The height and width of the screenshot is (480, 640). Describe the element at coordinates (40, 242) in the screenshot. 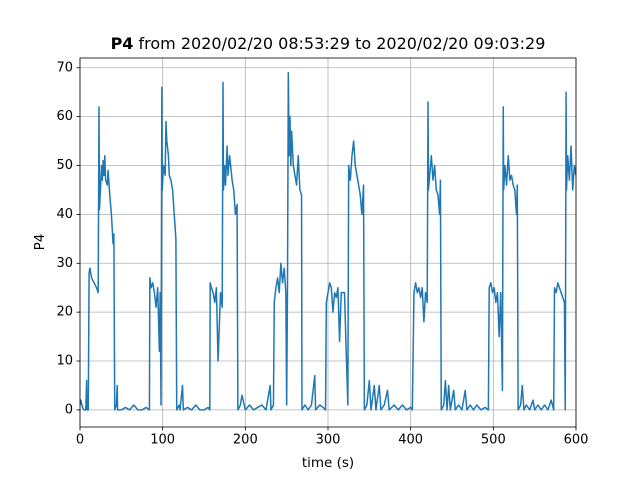

I see `y-axis-label: P4` at that location.